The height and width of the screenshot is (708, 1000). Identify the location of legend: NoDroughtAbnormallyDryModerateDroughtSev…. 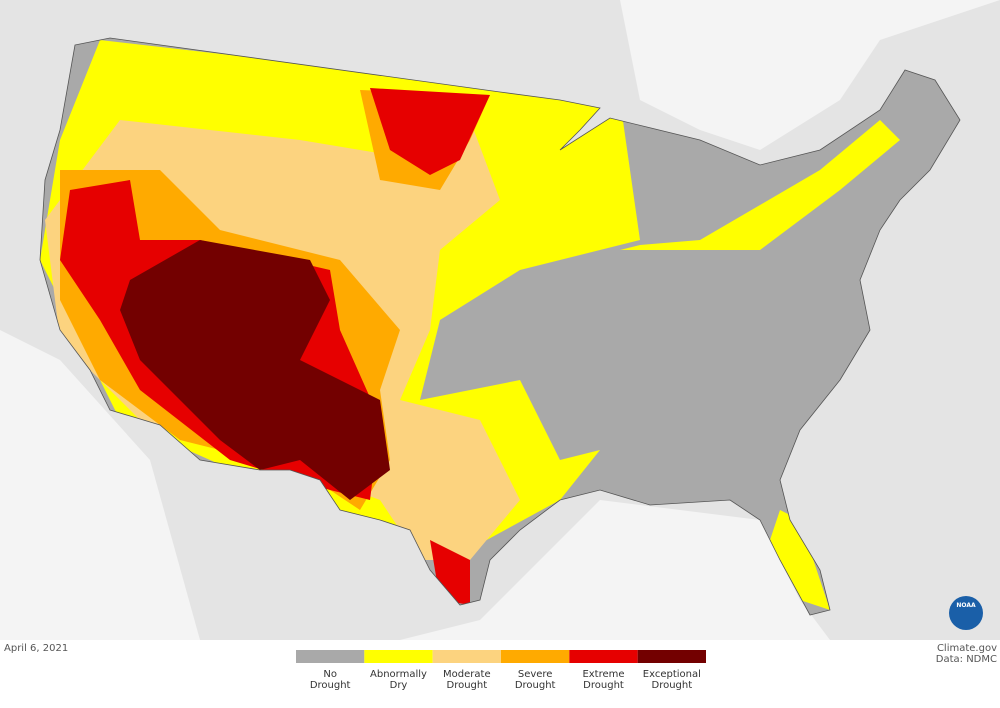
(501, 670).